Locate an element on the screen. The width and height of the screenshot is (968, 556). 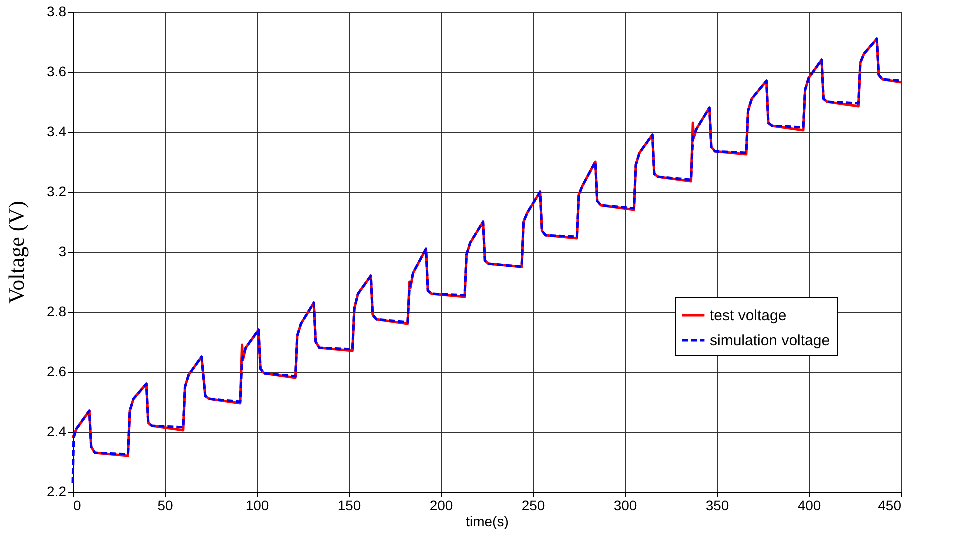
y-tick-label: 3.4 is located at coordinates (57, 132).